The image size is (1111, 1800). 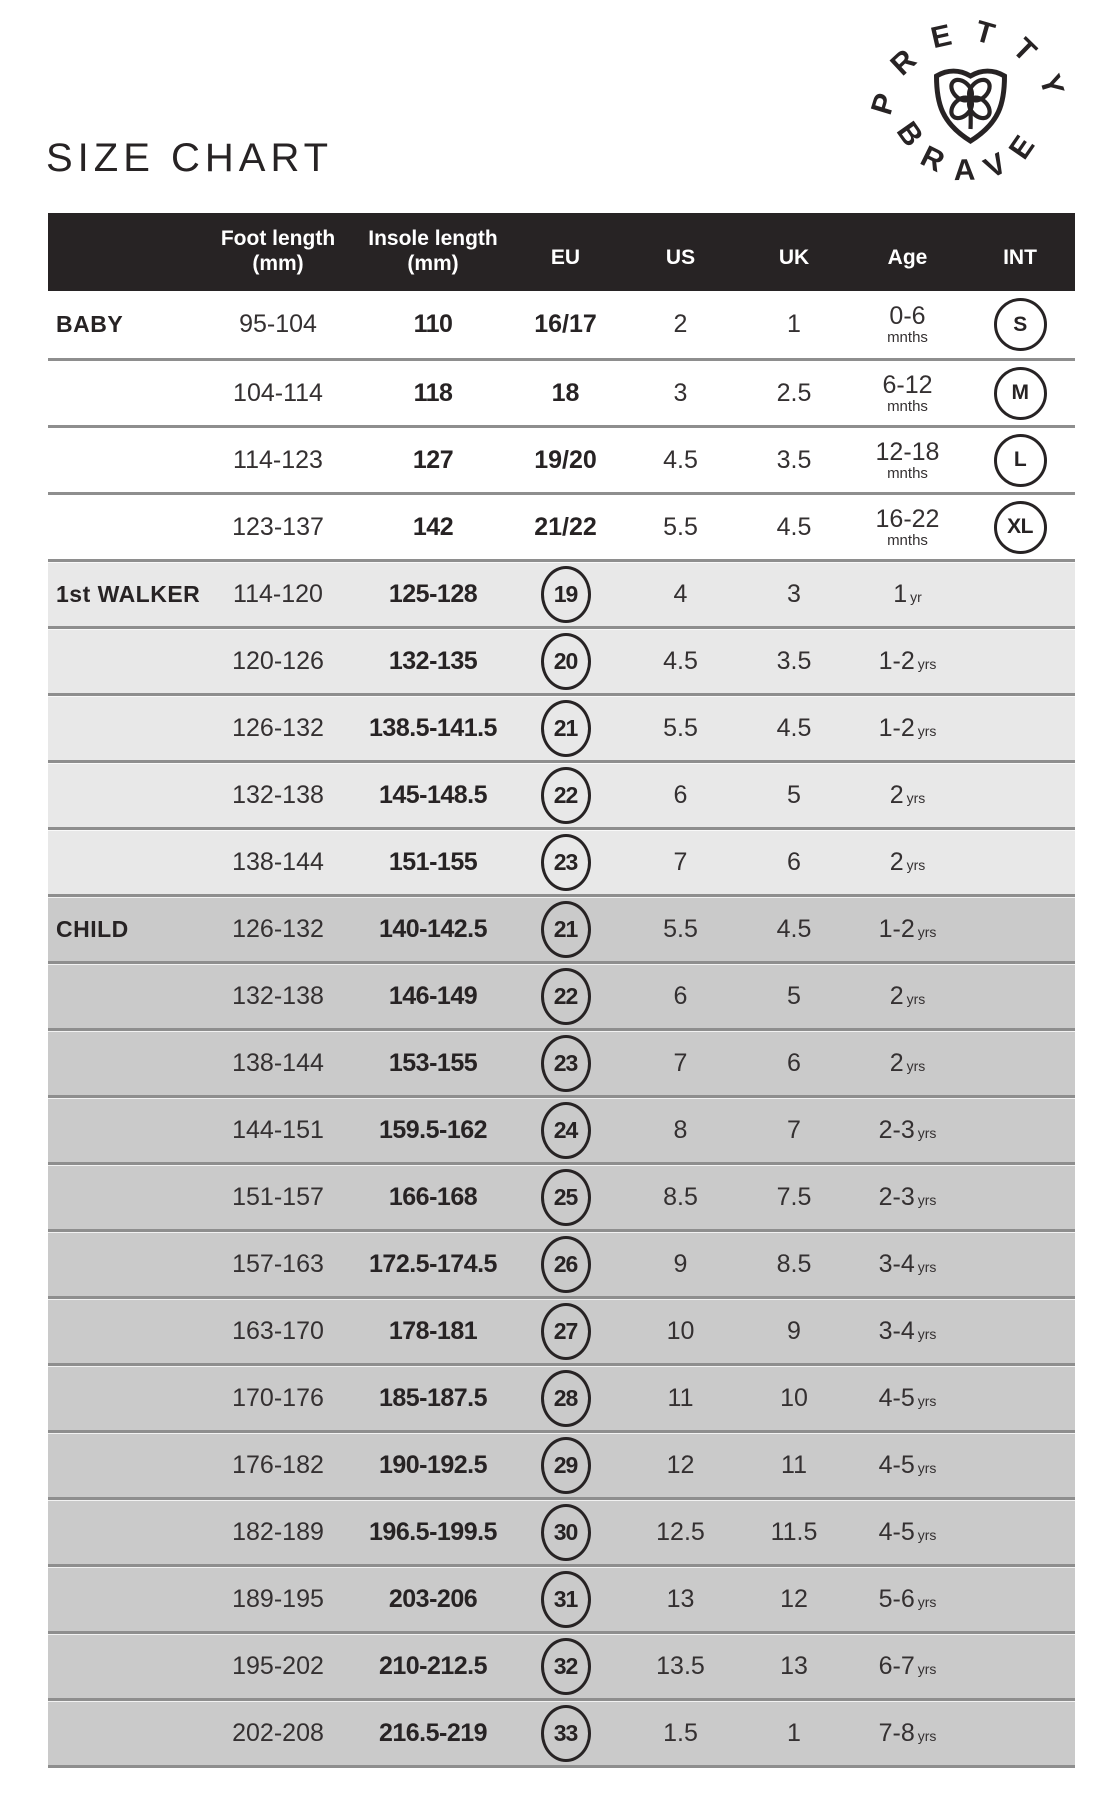 What do you see at coordinates (565, 862) in the screenshot?
I see `eu-size-circle: 23` at bounding box center [565, 862].